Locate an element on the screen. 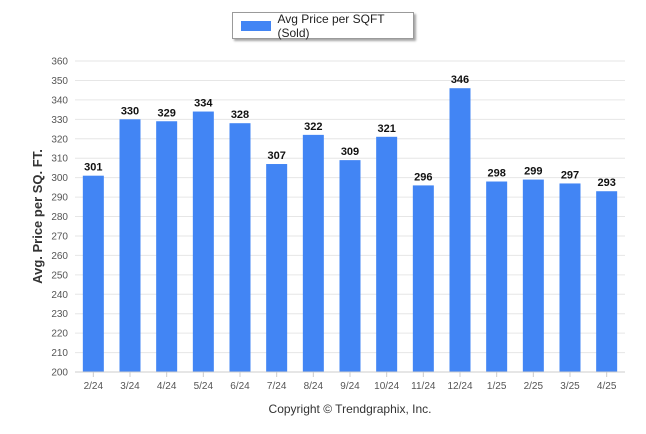  y-tick-label: 250 is located at coordinates (59, 275).